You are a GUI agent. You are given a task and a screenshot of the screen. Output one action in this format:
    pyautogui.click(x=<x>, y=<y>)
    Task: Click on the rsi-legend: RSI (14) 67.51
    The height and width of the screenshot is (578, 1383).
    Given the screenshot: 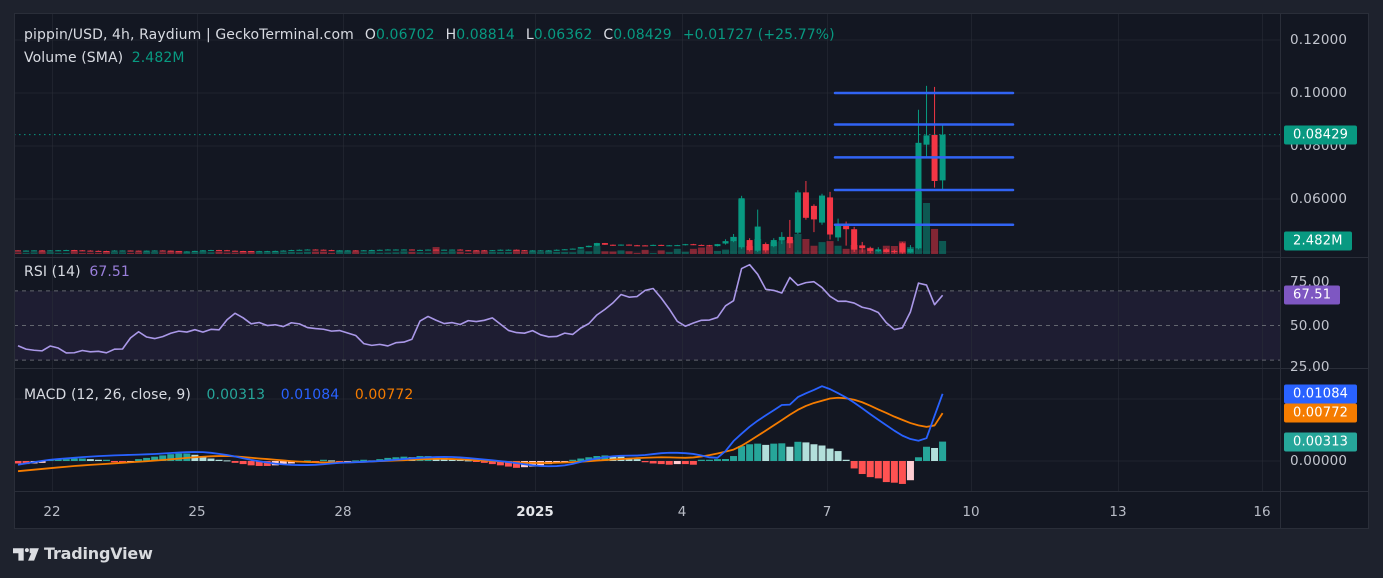 What is the action you would take?
    pyautogui.click(x=77, y=272)
    